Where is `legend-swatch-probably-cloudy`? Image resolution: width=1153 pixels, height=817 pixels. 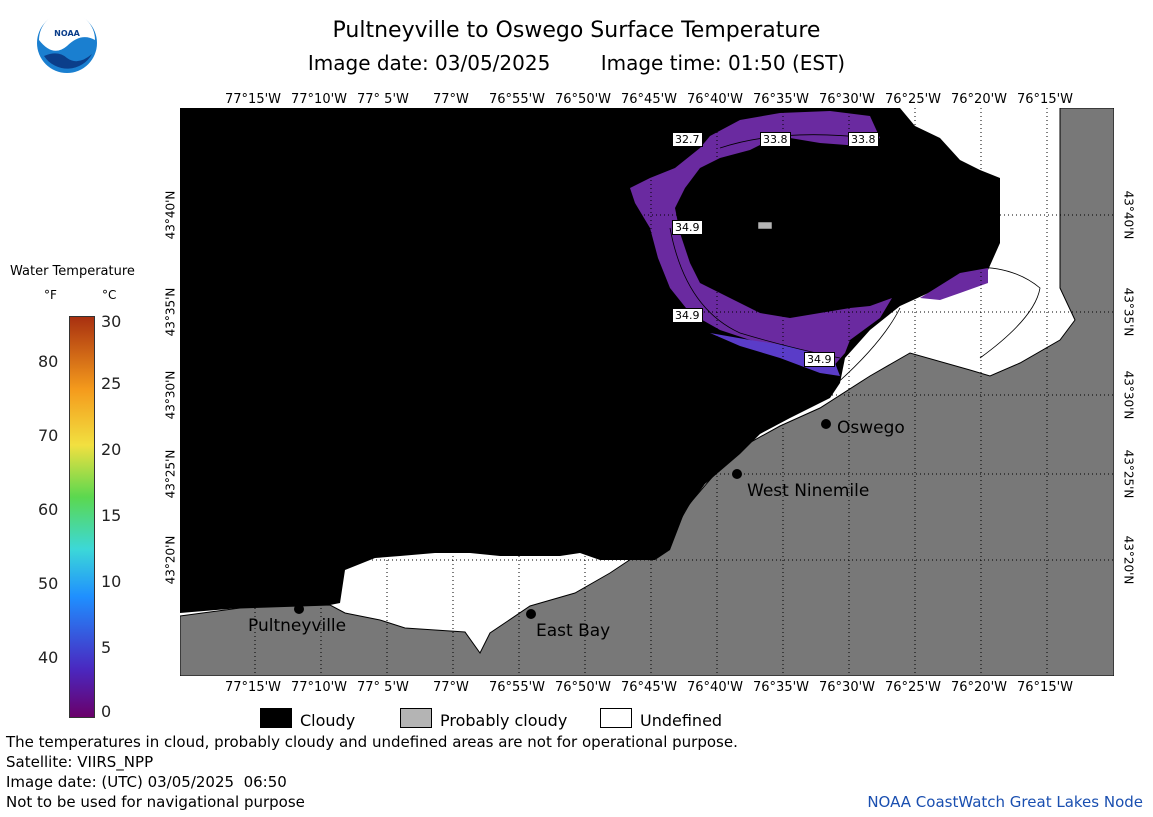 legend-swatch-probably-cloudy is located at coordinates (416, 718).